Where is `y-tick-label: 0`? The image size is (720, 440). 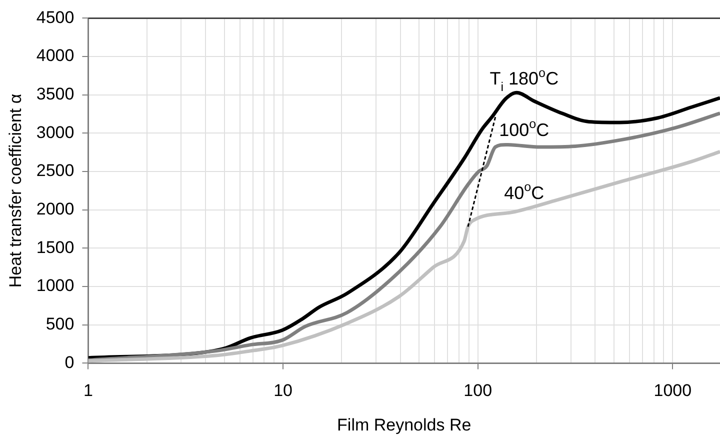 y-tick-label: 0 is located at coordinates (69, 362).